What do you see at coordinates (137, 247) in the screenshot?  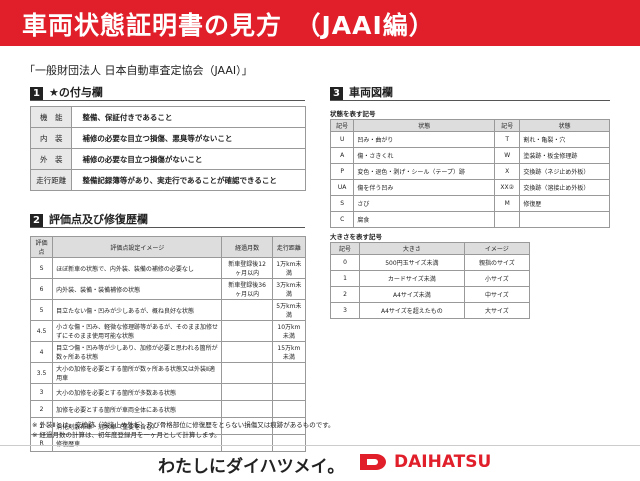 I see `column-header: 評価点設定イメージ` at bounding box center [137, 247].